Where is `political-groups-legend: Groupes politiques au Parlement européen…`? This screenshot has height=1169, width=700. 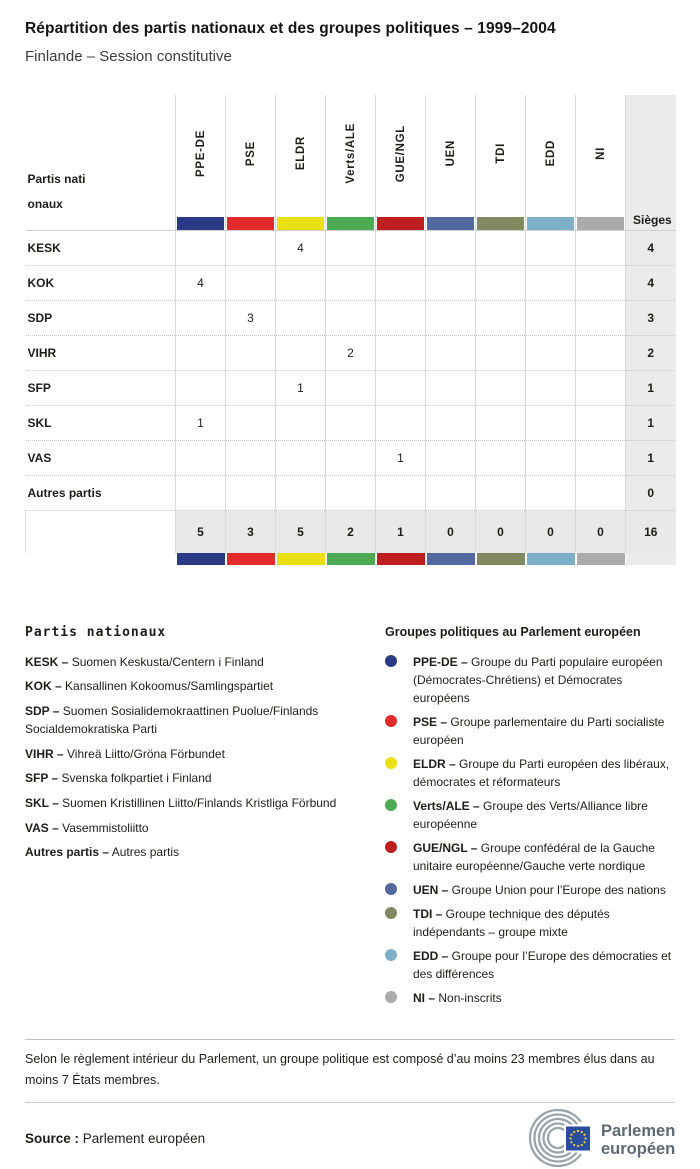
political-groups-legend: Groupes politiques au Parlement européen… is located at coordinates (530, 819).